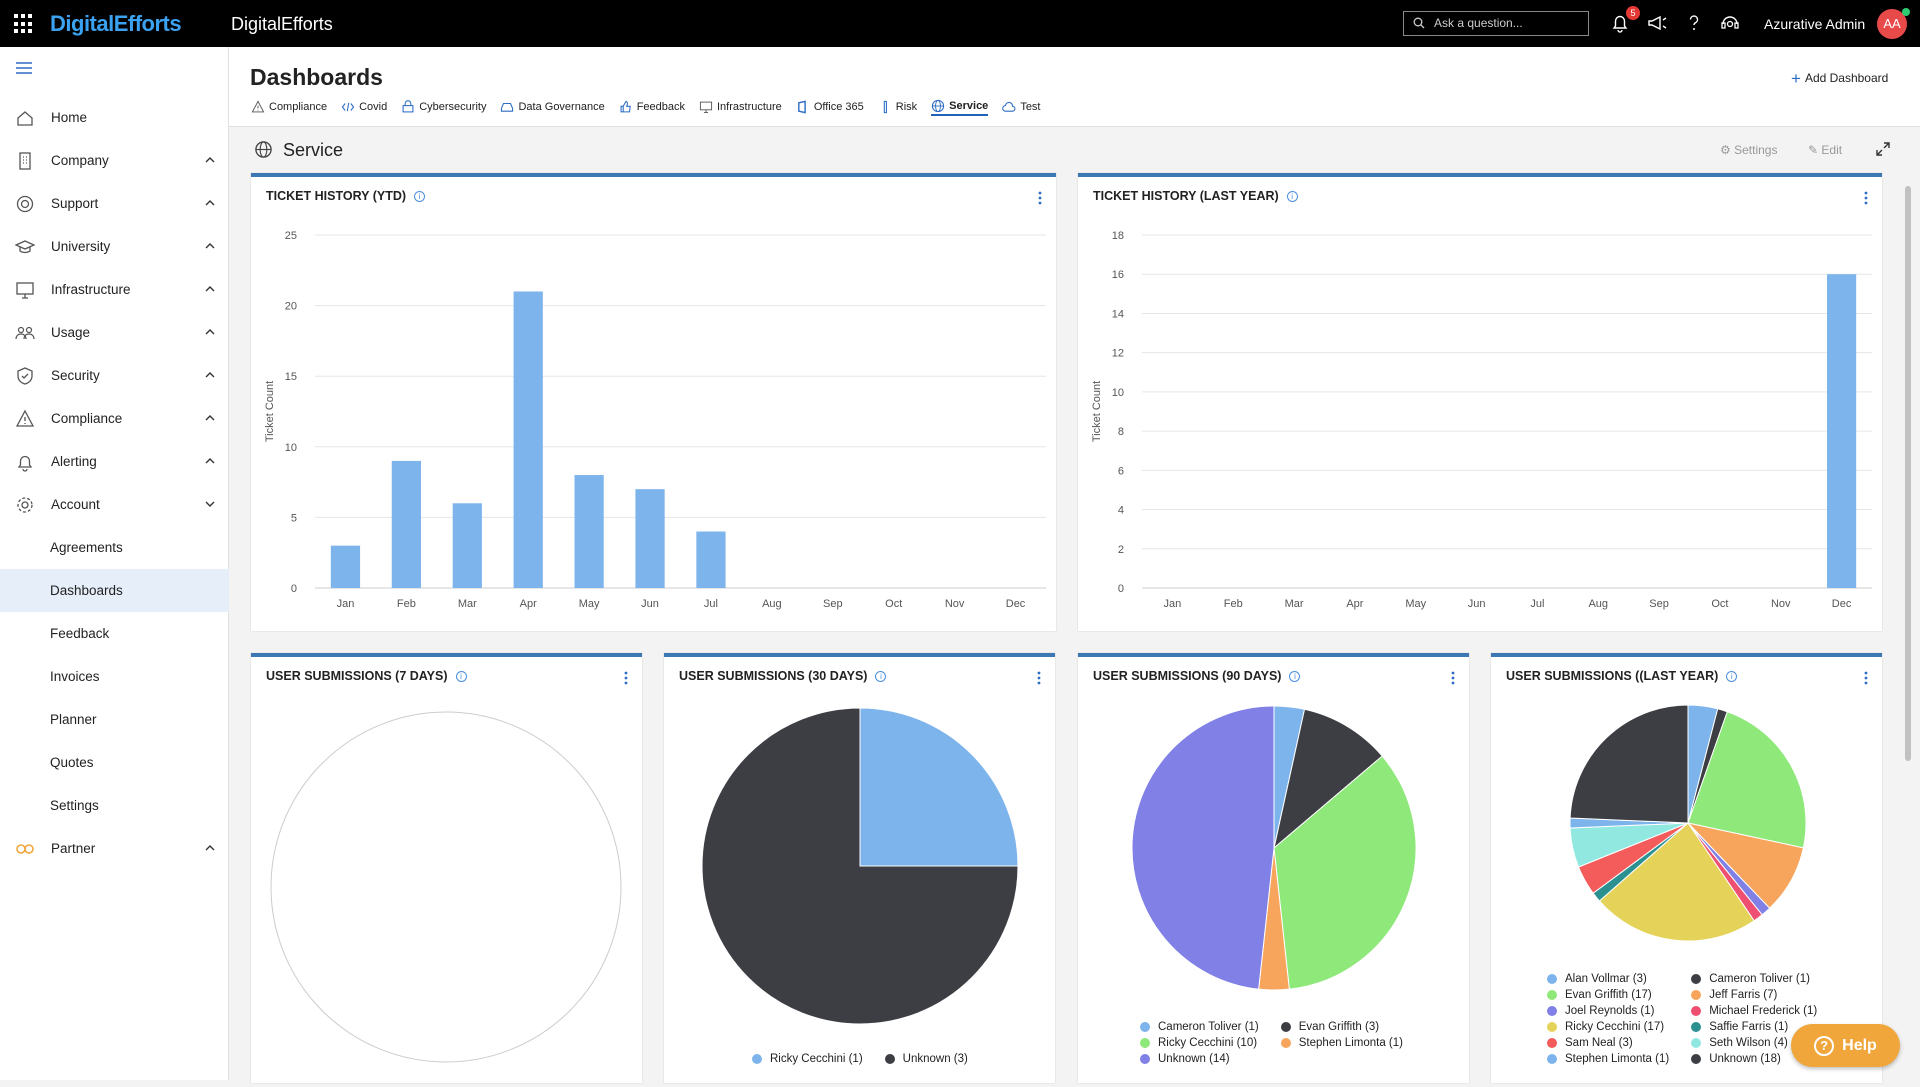 Image resolution: width=1920 pixels, height=1087 pixels. Describe the element at coordinates (210, 504) in the screenshot. I see `chevron-down-icon` at that location.